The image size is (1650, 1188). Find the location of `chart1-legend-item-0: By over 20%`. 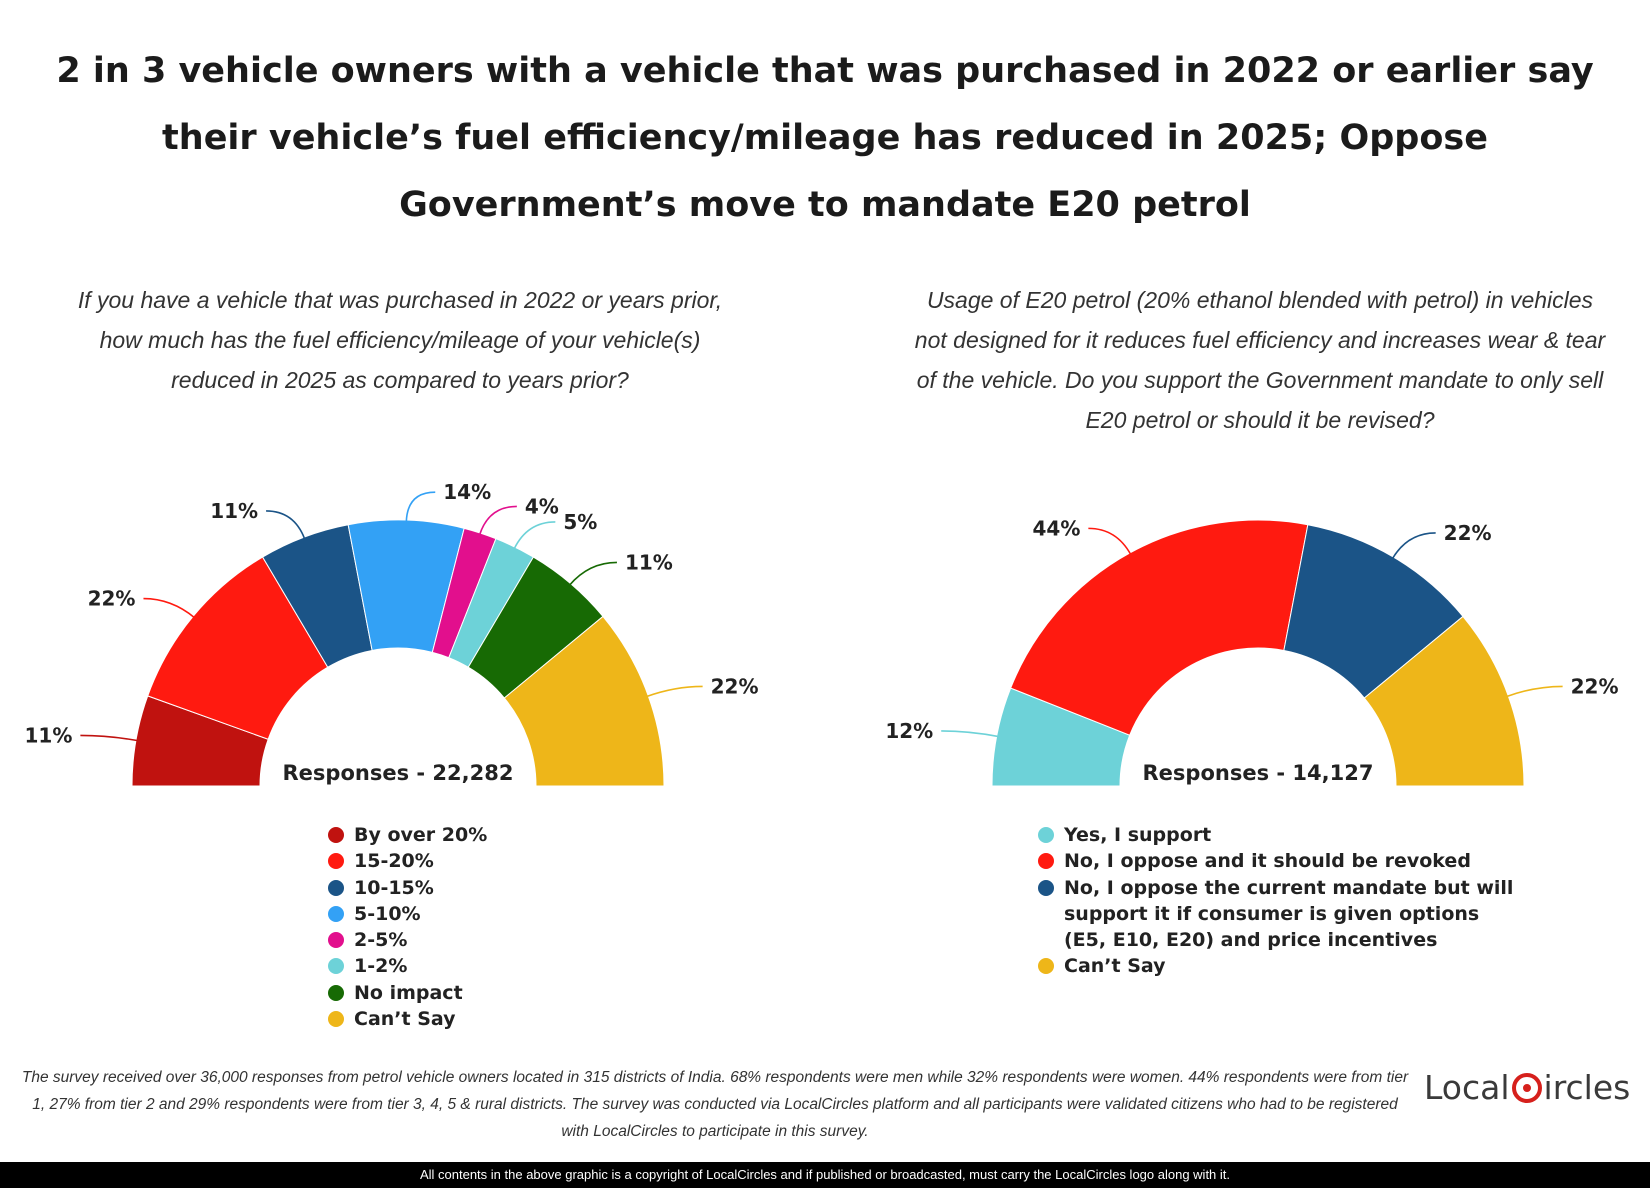

chart1-legend-item-0: By over 20% is located at coordinates (407, 835).